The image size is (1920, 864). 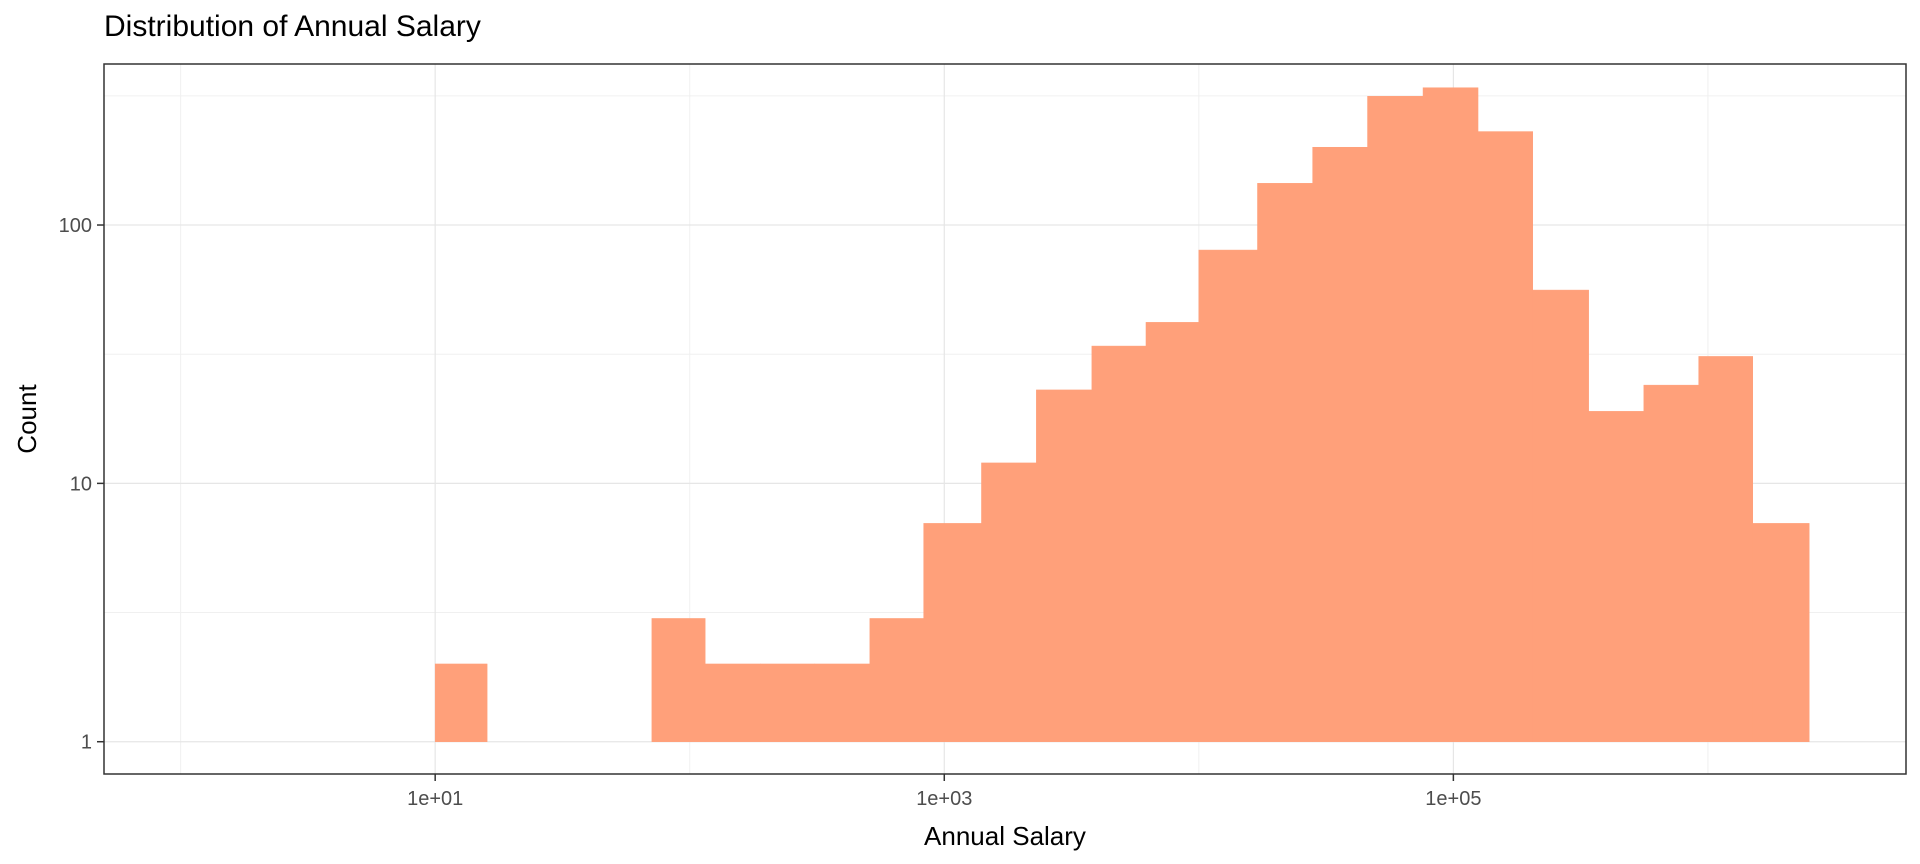 What do you see at coordinates (1453, 799) in the screenshot?
I see `x-tick-label: 1e+05` at bounding box center [1453, 799].